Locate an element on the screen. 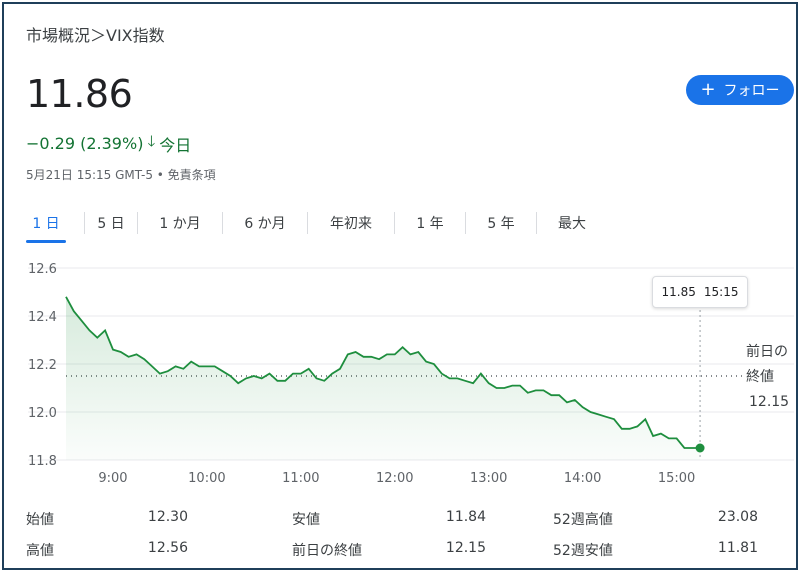  x-tick-label: 10:00 is located at coordinates (206, 478).